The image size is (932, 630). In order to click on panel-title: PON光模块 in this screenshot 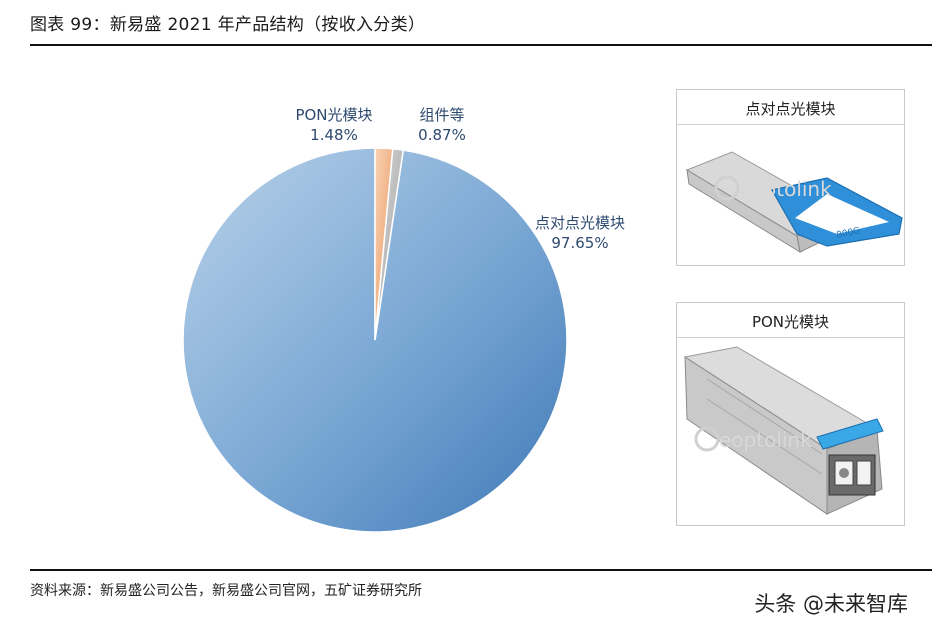, I will do `click(790, 322)`.